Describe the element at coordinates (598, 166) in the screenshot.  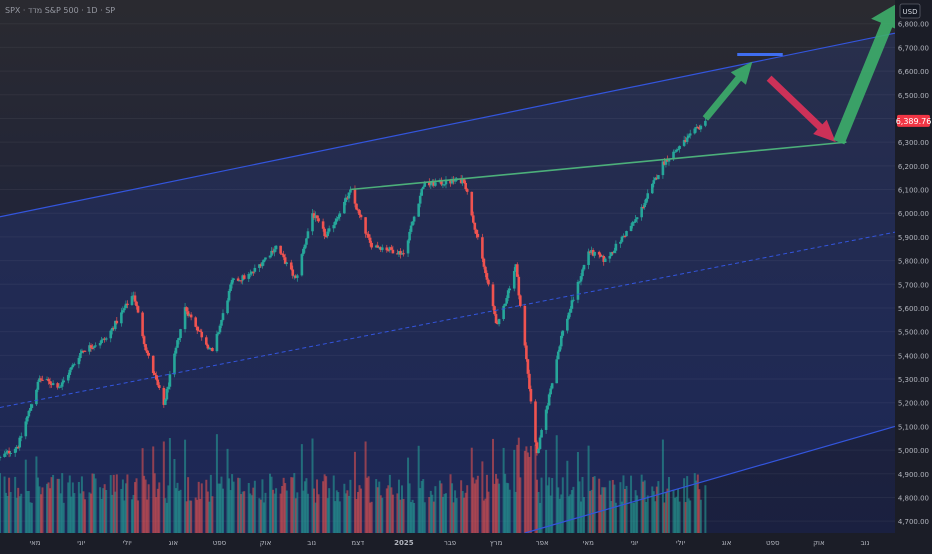
I see `resistance-line` at that location.